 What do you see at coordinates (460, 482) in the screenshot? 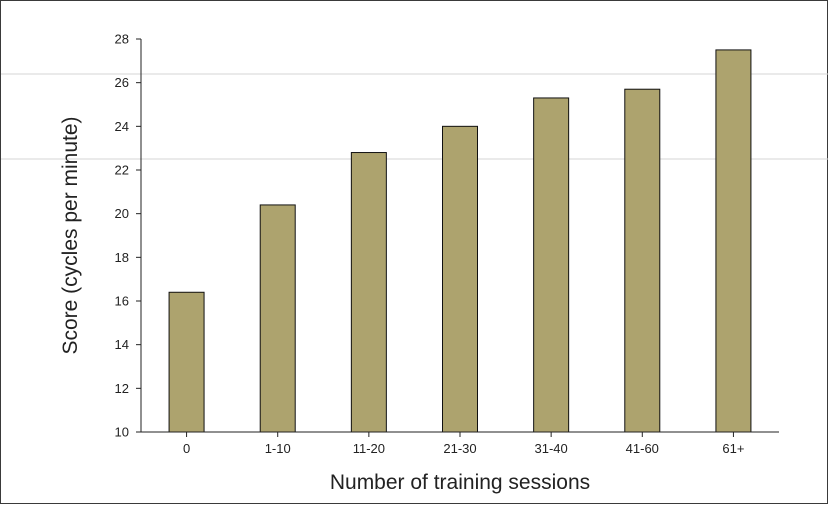
I see `x-axis-title: Number of training sessions` at bounding box center [460, 482].